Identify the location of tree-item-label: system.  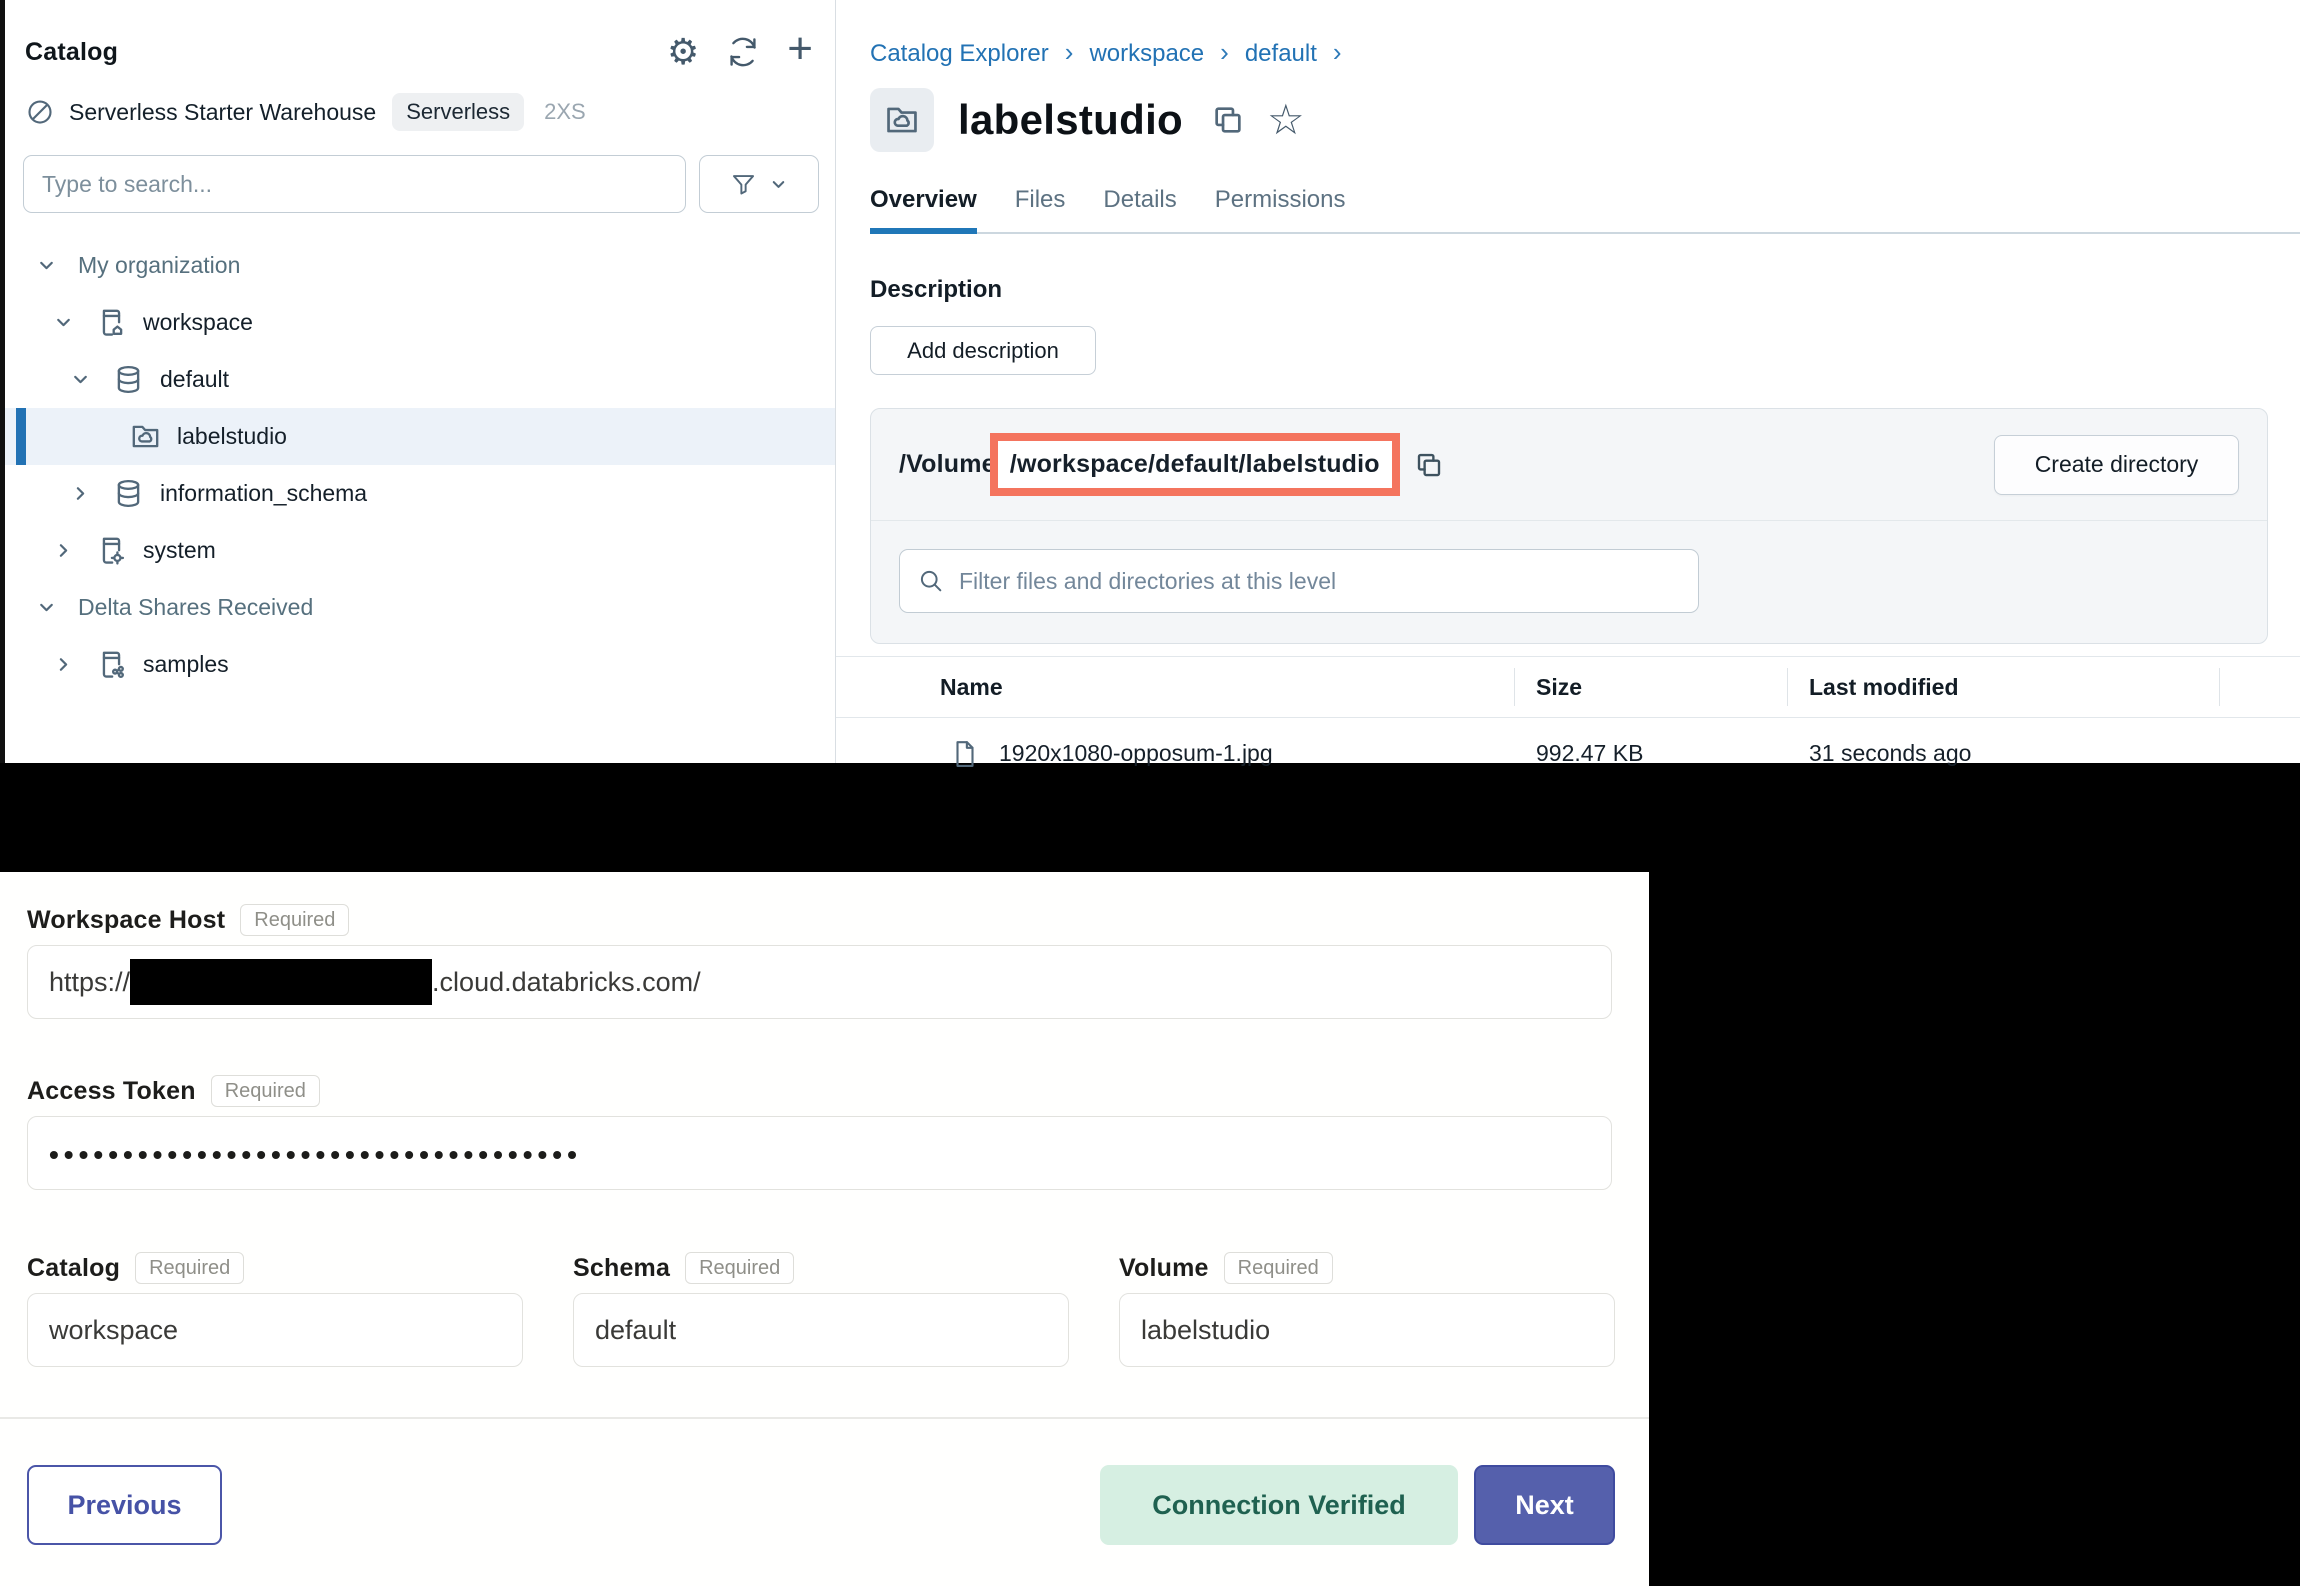
(179, 550).